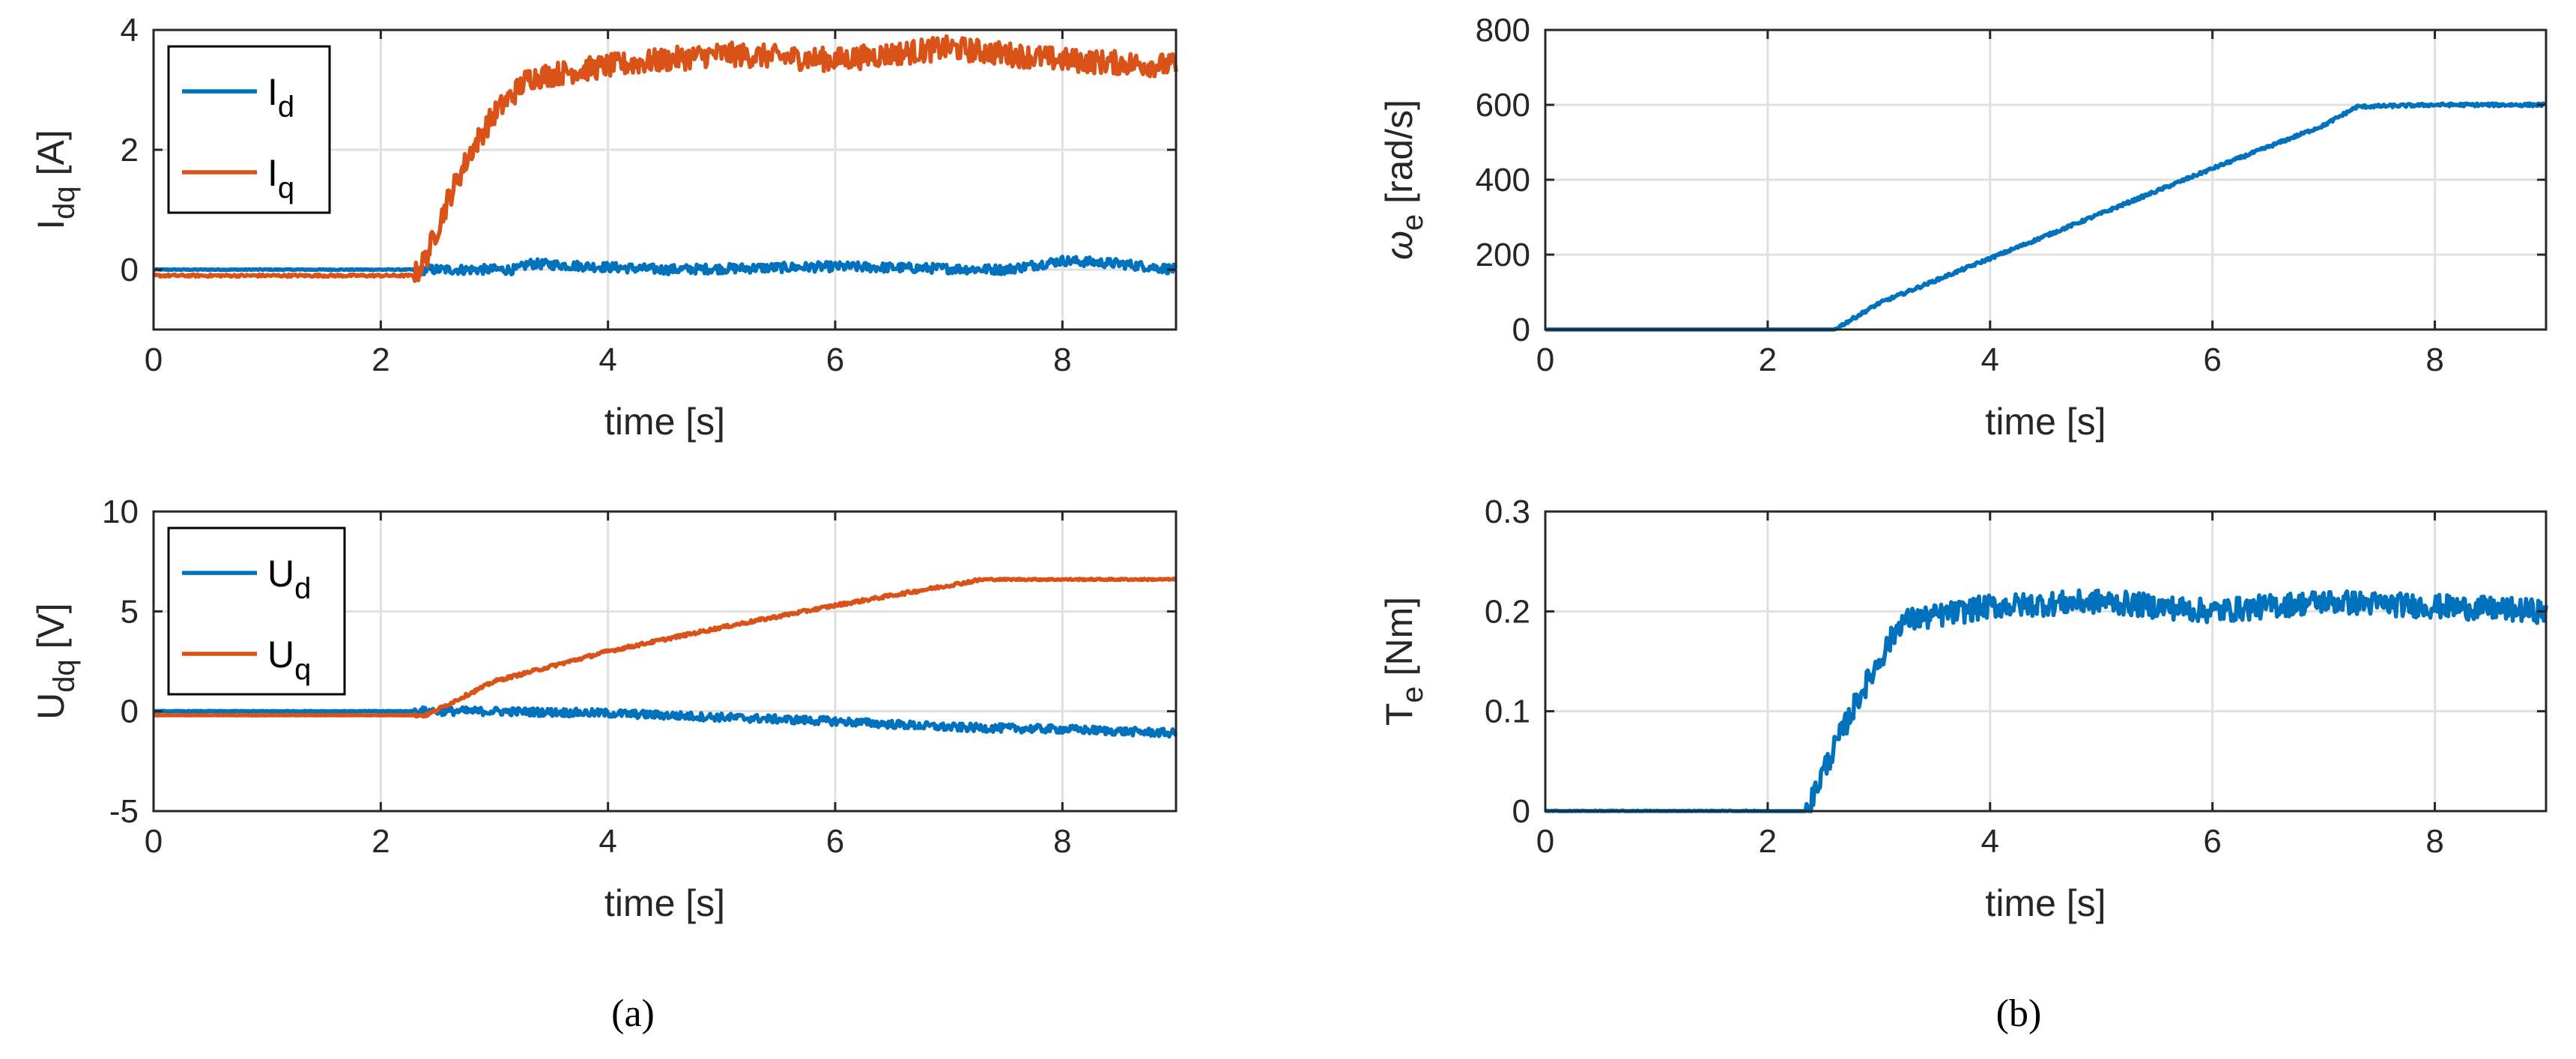  I want to click on y-axis-label-main: U, so click(51, 707).